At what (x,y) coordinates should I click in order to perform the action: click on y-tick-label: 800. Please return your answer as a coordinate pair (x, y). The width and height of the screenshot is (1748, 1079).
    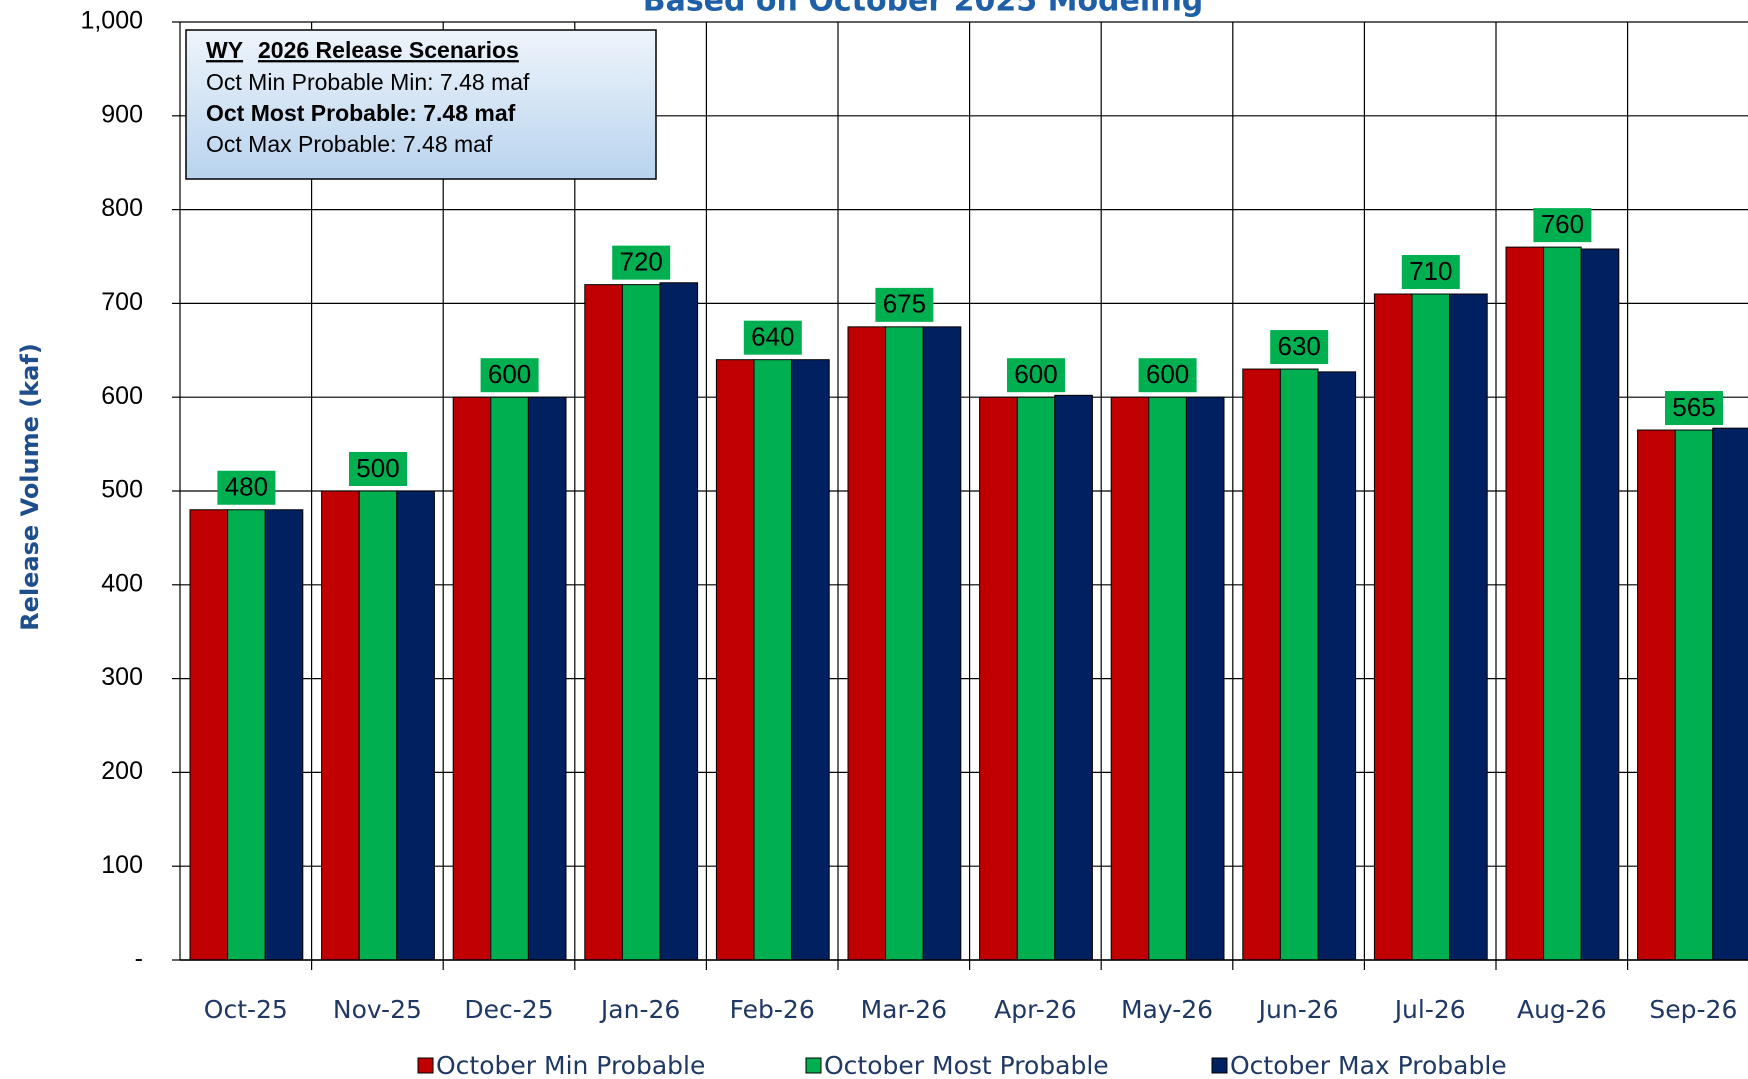
    Looking at the image, I should click on (122, 208).